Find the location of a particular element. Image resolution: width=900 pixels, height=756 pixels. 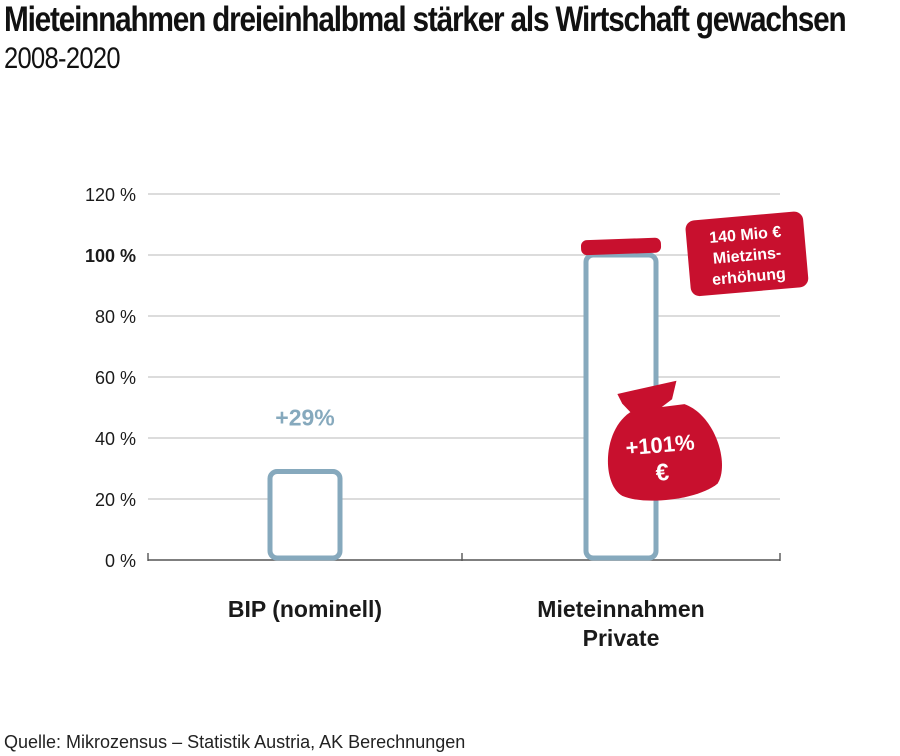

annotation-badge: 140 Mio €Mietzins-erhöhung is located at coordinates (747, 254).